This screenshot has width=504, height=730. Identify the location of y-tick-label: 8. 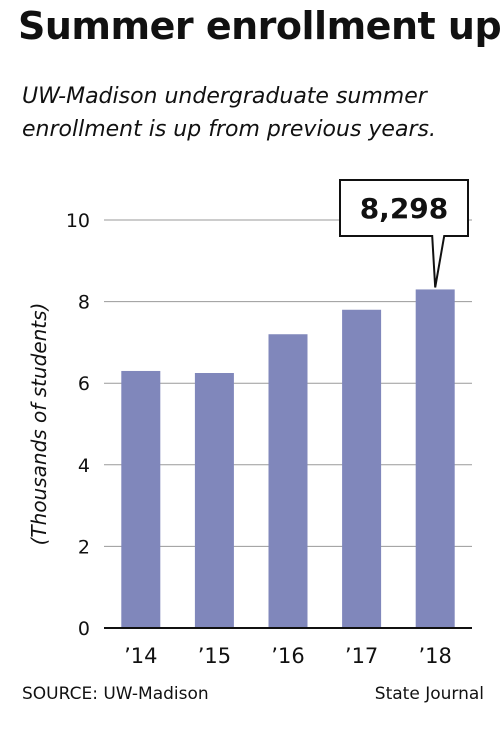
(84, 303).